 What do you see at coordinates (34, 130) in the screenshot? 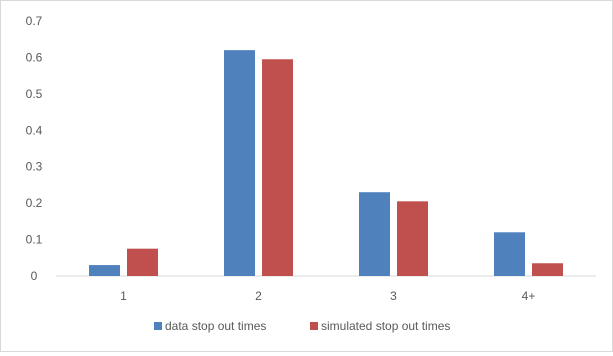
I see `y-tick-label: 0.4` at bounding box center [34, 130].